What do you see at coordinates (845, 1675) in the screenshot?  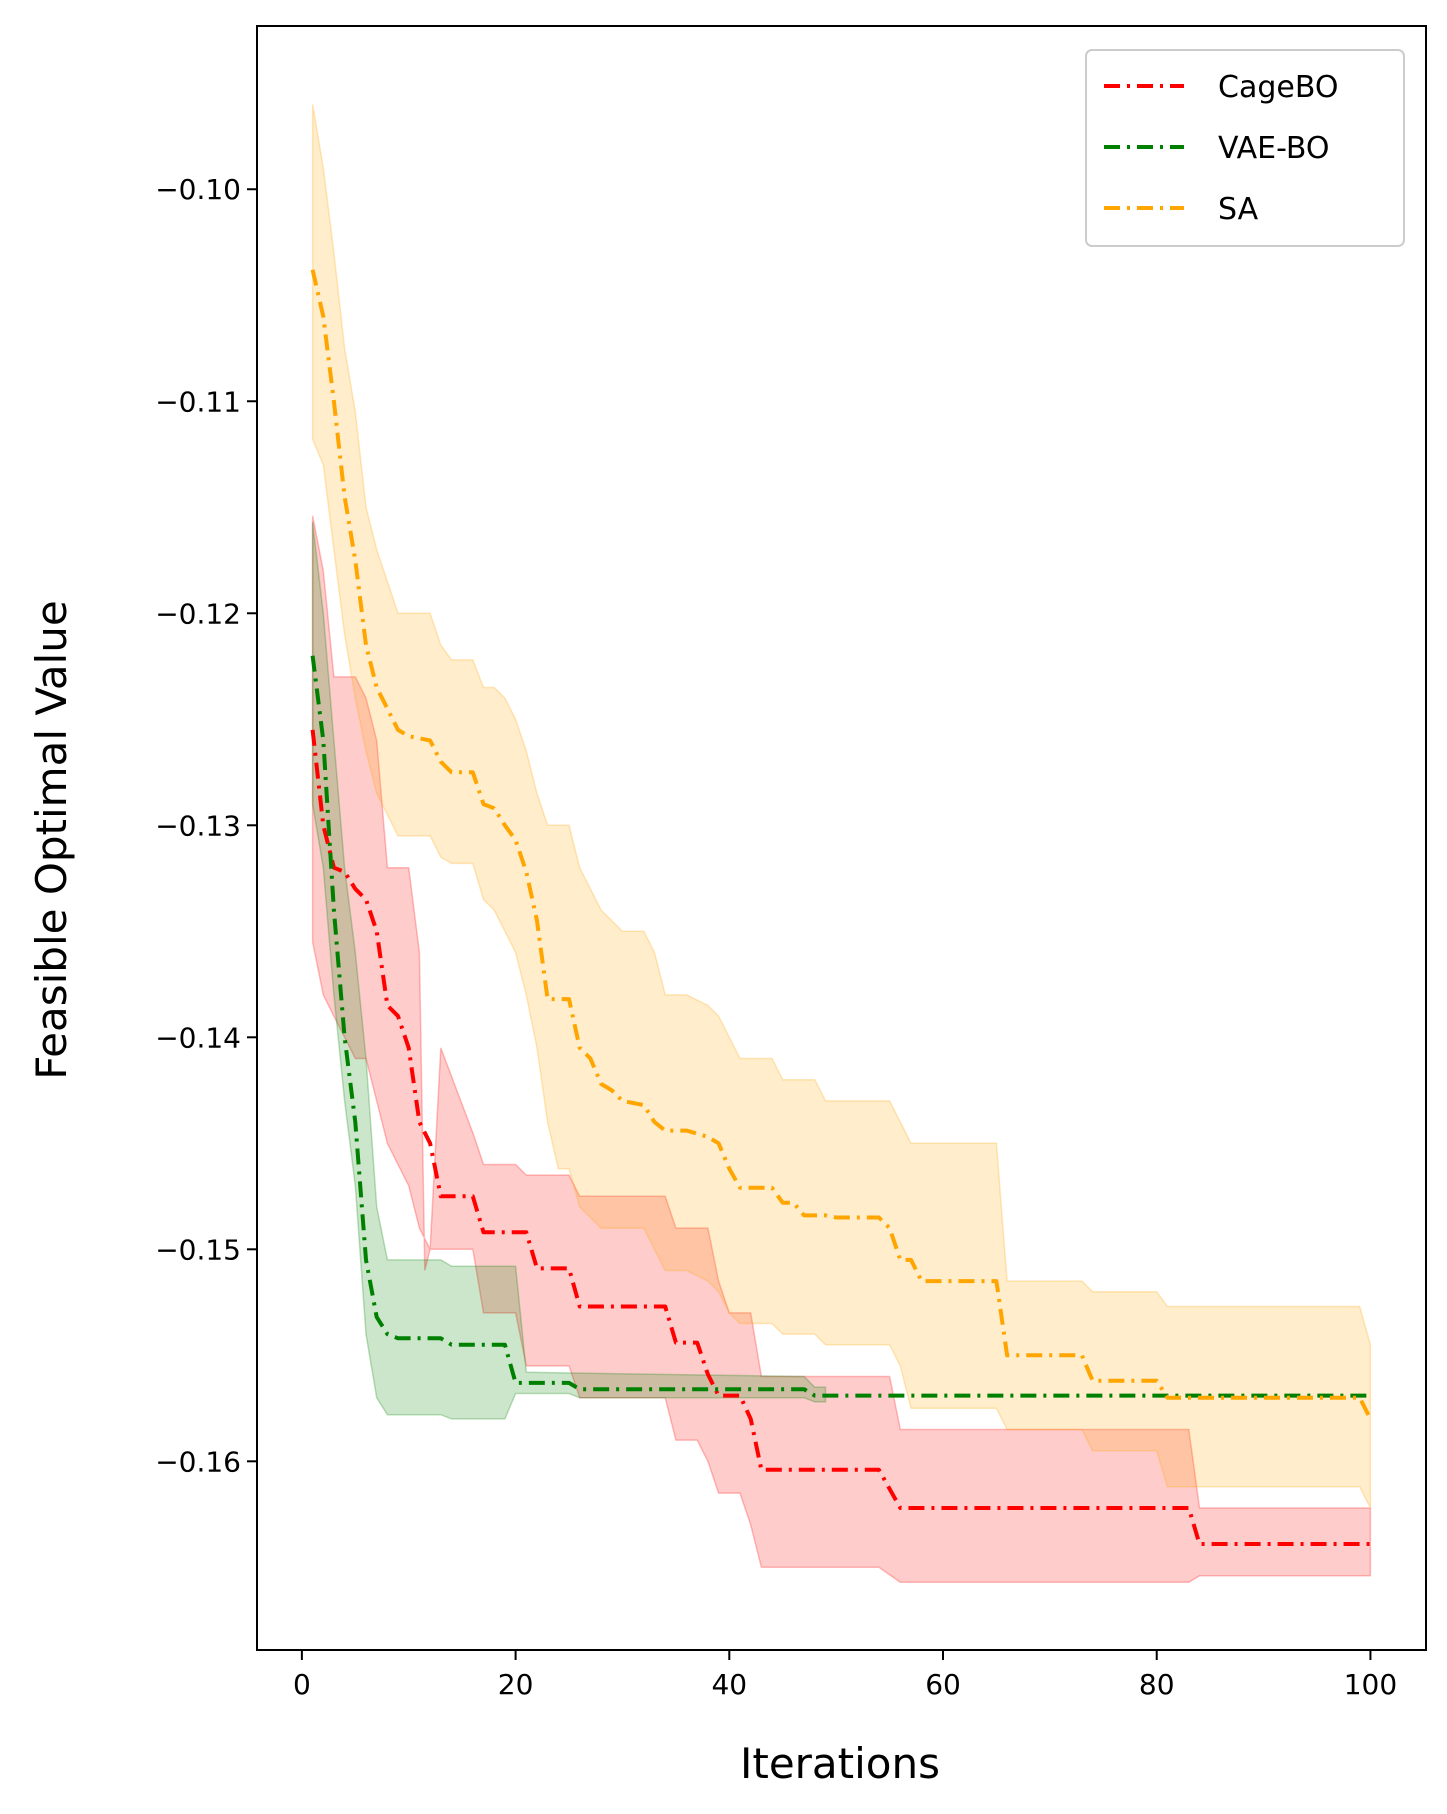 I see `x-axis-ticks: 0 20 40 60 80 100` at bounding box center [845, 1675].